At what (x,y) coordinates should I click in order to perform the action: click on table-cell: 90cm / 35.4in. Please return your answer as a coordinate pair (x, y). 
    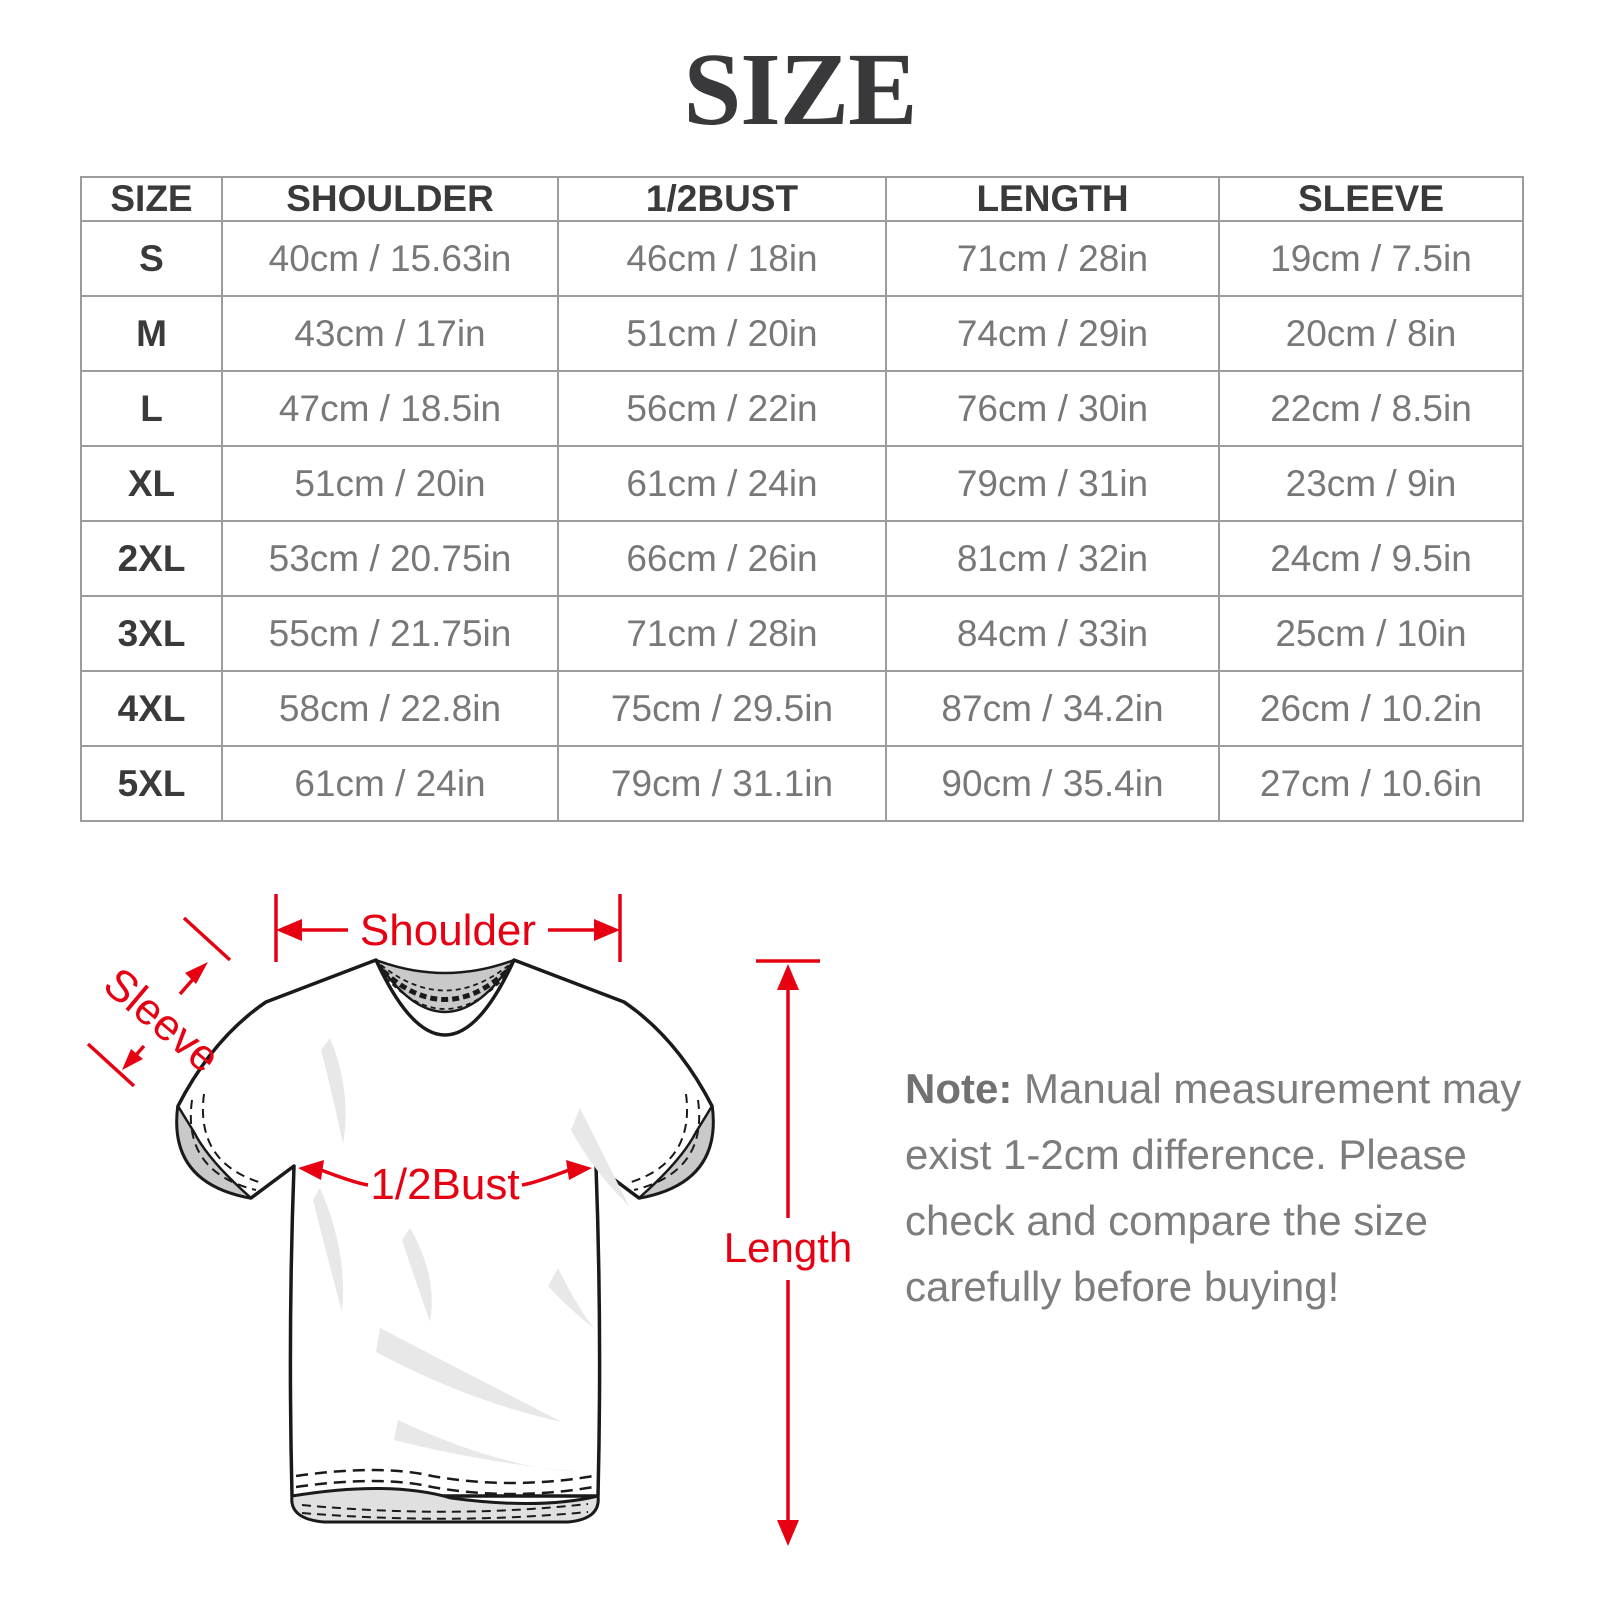
    Looking at the image, I should click on (1052, 783).